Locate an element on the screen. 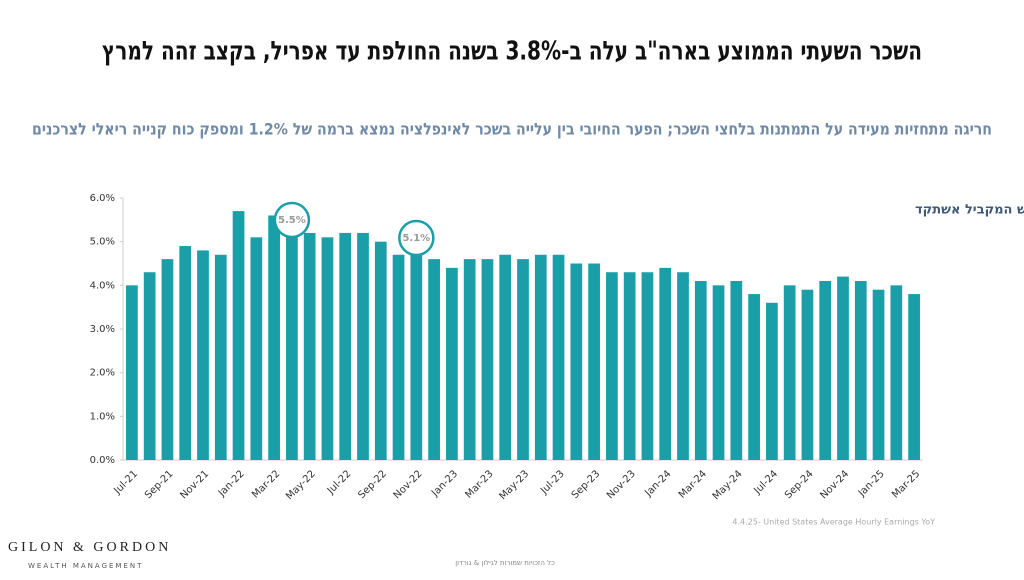 This screenshot has width=1024, height=580. x-tick-label: Nov-23 is located at coordinates (621, 484).